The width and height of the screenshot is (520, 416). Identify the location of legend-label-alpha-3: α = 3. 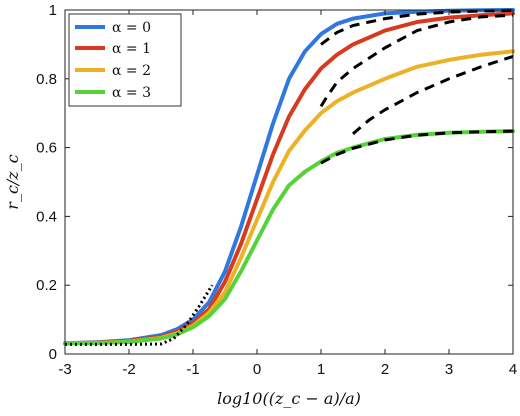
(131, 93).